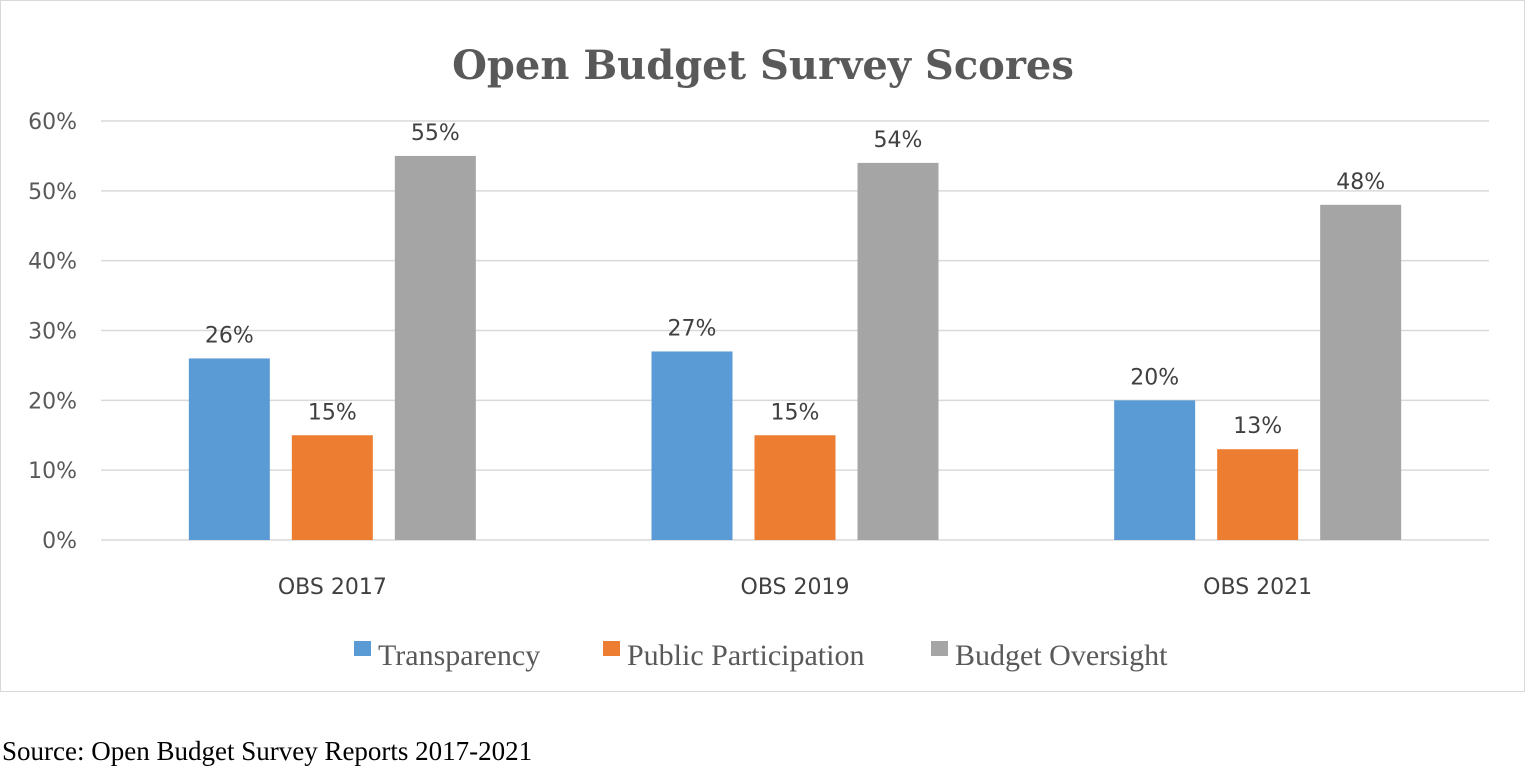 The height and width of the screenshot is (771, 1536). What do you see at coordinates (898, 140) in the screenshot?
I see `data-label: 54%` at bounding box center [898, 140].